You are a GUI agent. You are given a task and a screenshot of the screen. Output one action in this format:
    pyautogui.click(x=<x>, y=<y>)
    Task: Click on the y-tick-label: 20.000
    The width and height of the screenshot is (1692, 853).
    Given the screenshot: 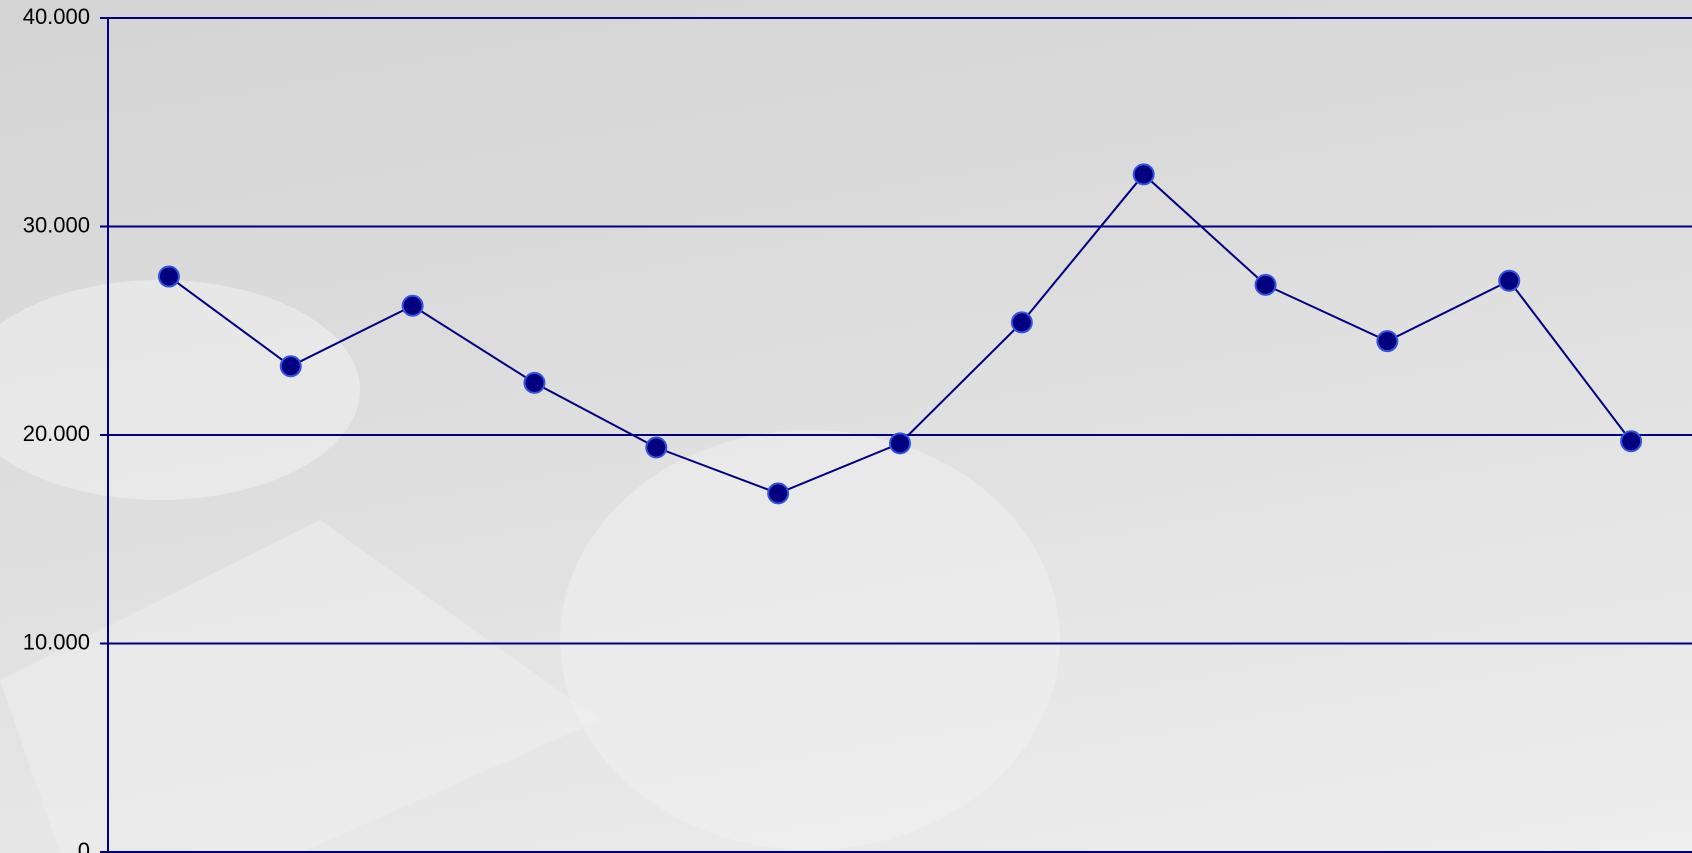 What is the action you would take?
    pyautogui.click(x=56, y=433)
    